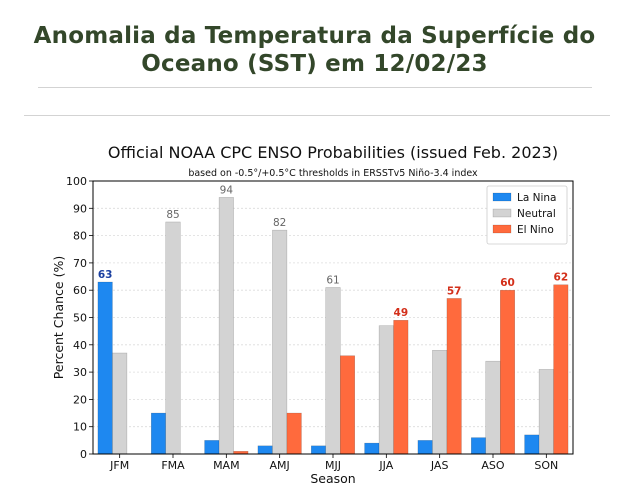 Image resolution: width=629 pixels, height=497 pixels. What do you see at coordinates (385, 465) in the screenshot?
I see `x-tick-label: JJA` at bounding box center [385, 465].